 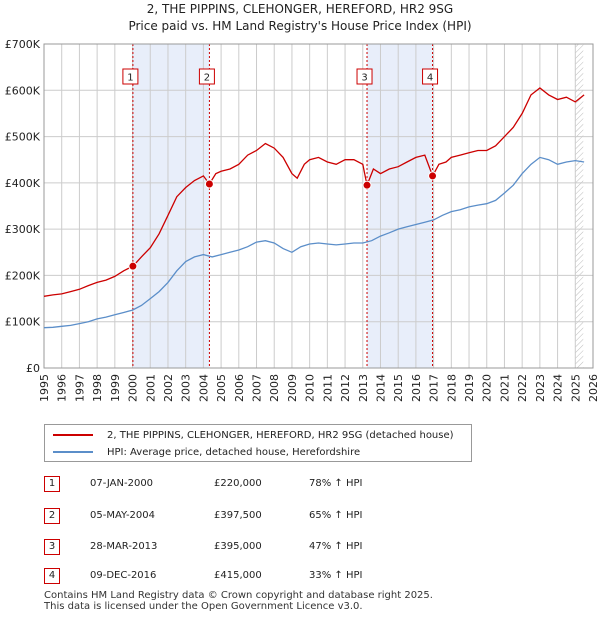 What do you see at coordinates (73, 435) in the screenshot?
I see `legend-swatch-property` at bounding box center [73, 435].